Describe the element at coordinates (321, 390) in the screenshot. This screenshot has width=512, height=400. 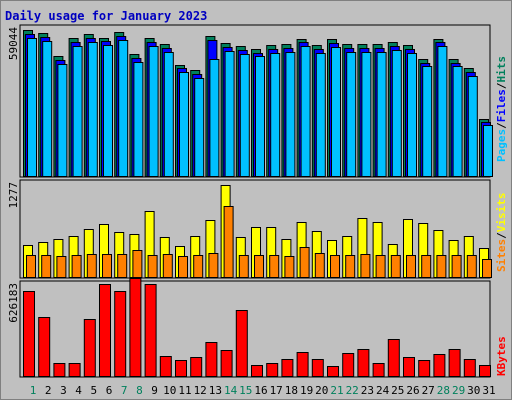
I see `x-tick-day-20: 20` at that location.